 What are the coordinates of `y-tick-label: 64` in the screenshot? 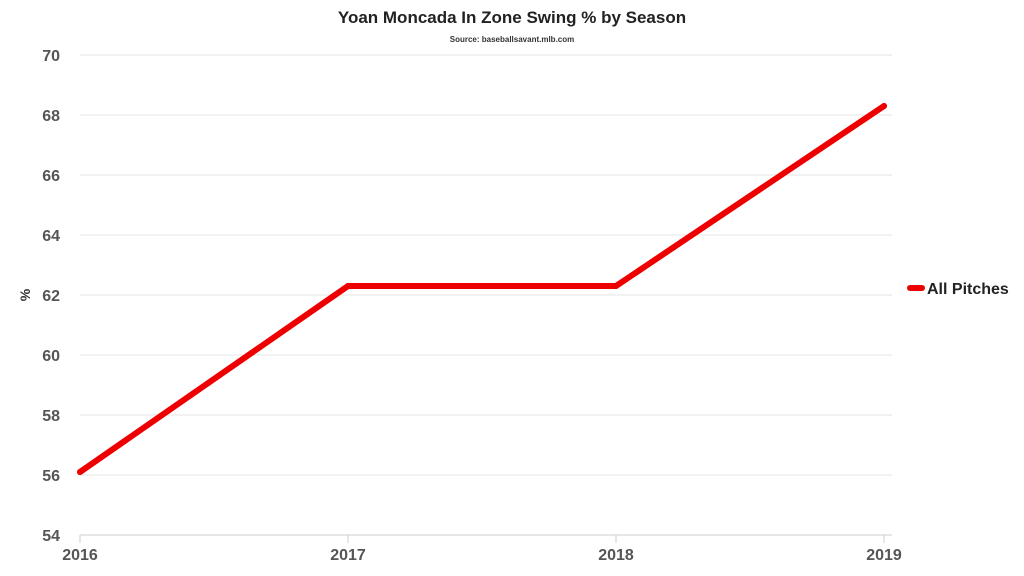 It's located at (51, 236).